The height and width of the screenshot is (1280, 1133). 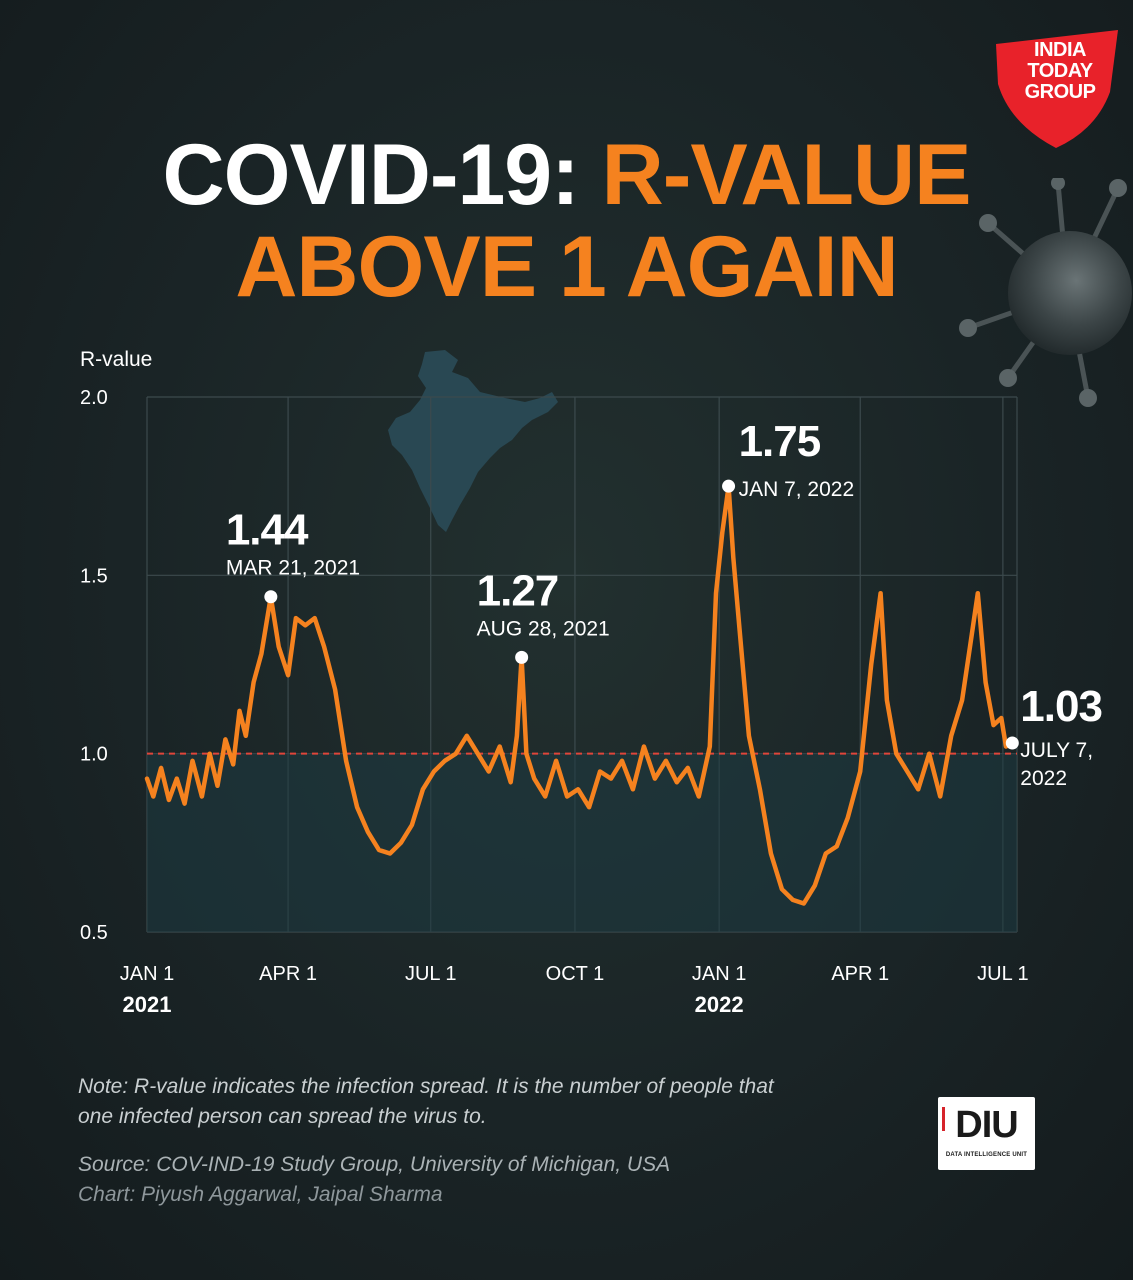 I want to click on annotation-value: 1.27, so click(x=518, y=590).